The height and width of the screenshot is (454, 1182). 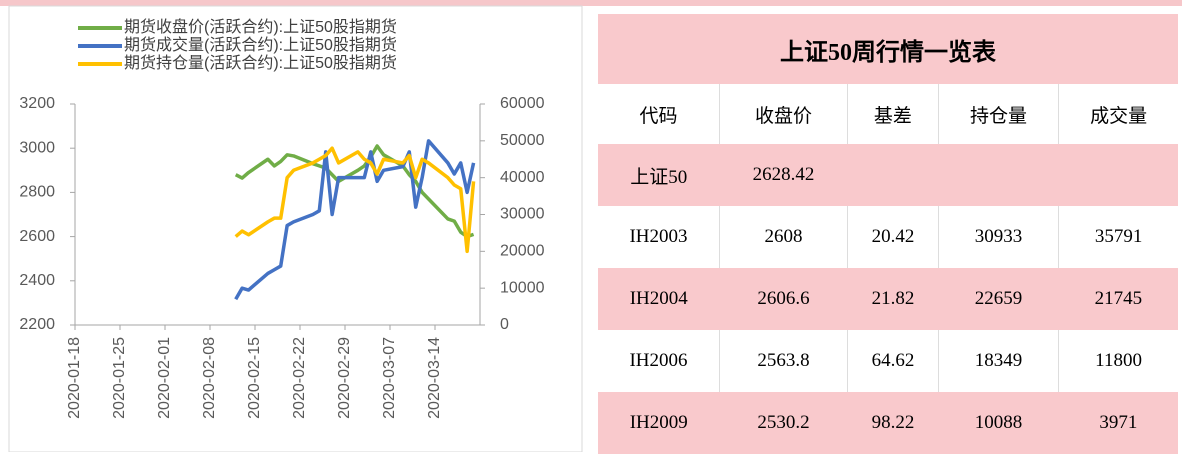 What do you see at coordinates (783, 423) in the screenshot?
I see `table-cell: 2530.2` at bounding box center [783, 423].